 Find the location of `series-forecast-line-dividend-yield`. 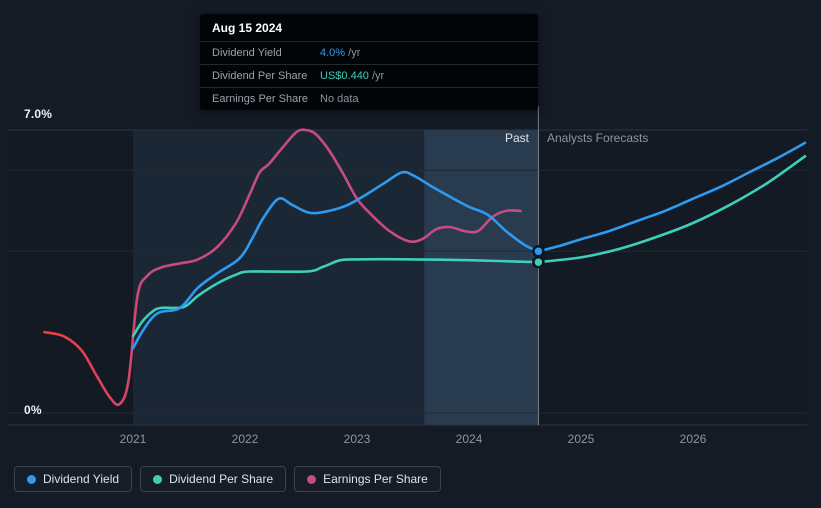

series-forecast-line-dividend-yield is located at coordinates (672, 197).